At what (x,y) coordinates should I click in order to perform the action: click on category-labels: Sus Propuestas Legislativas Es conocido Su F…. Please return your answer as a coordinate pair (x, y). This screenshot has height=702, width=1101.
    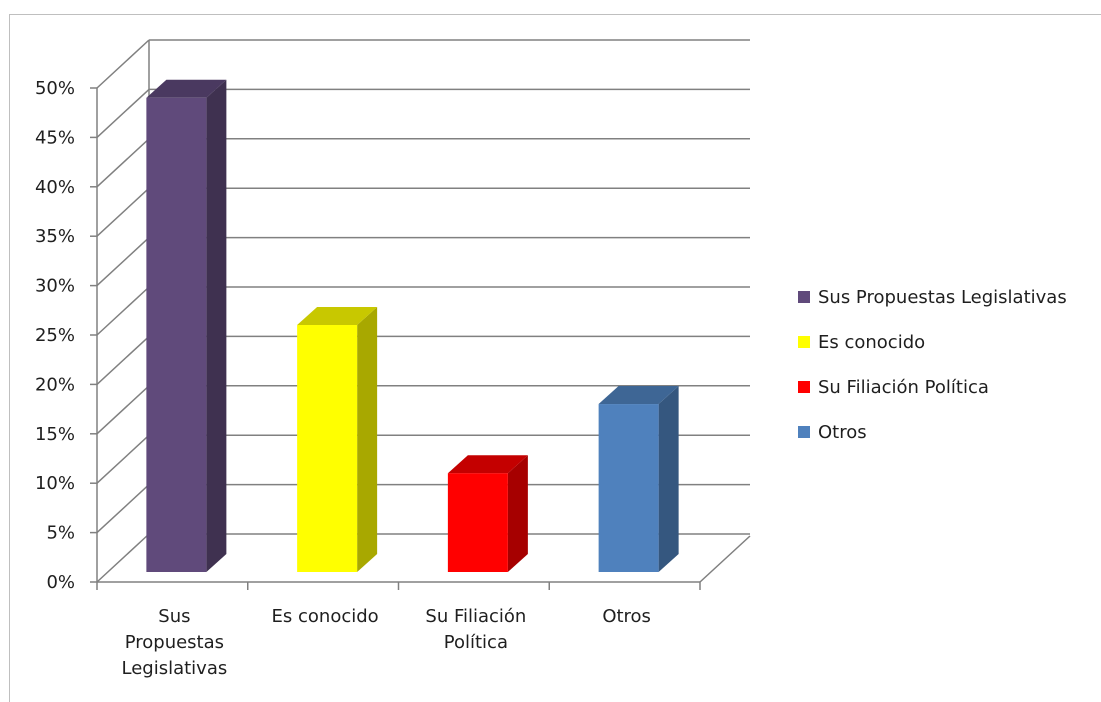
    Looking at the image, I should click on (386, 642).